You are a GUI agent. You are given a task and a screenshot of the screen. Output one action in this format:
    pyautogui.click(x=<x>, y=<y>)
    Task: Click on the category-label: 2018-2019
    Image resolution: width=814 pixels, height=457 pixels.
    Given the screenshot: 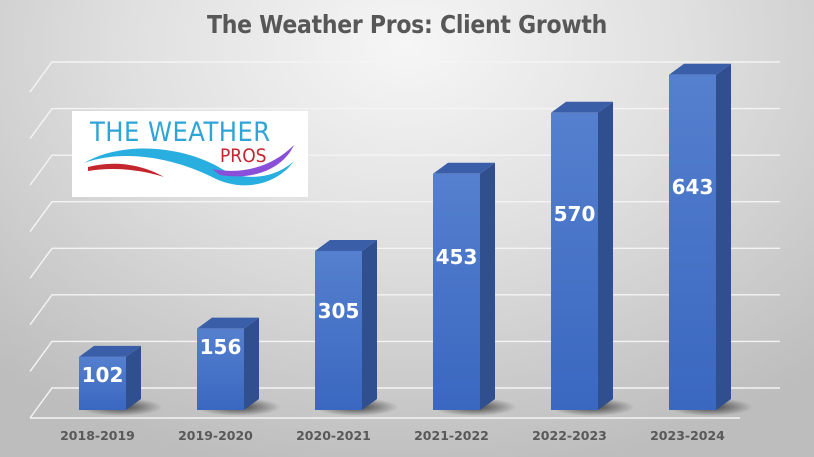 What is the action you would take?
    pyautogui.click(x=97, y=435)
    